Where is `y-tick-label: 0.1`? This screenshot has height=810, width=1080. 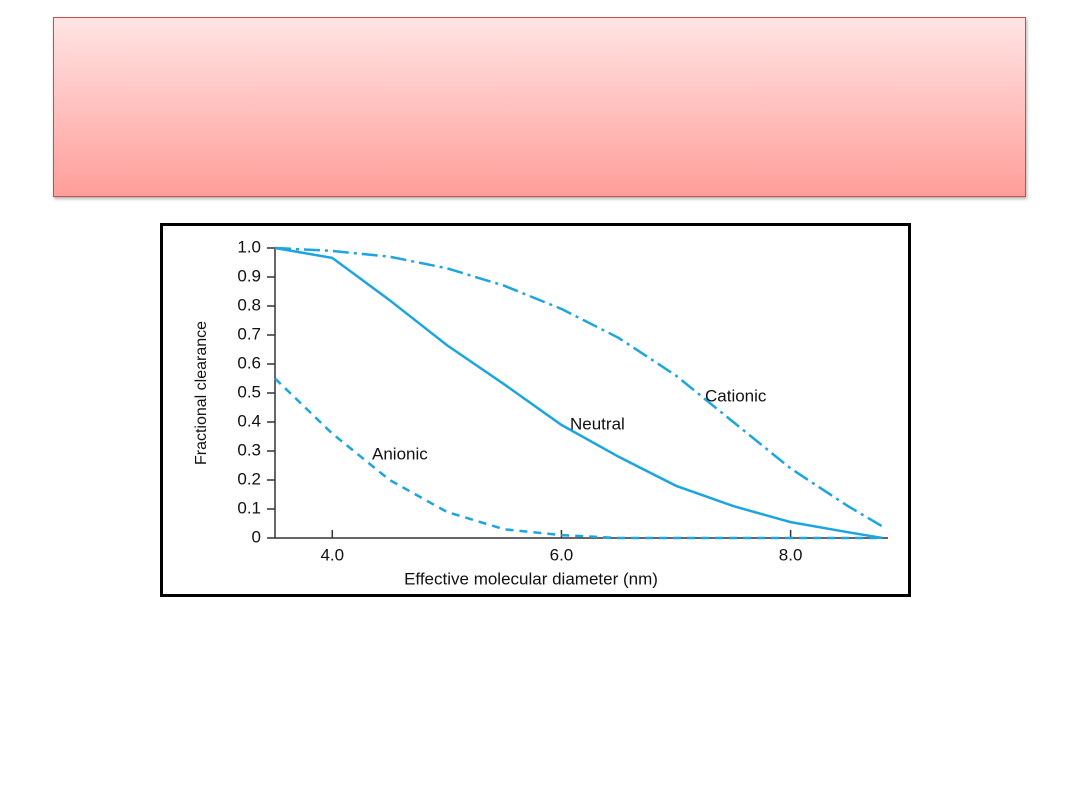 y-tick-label: 0.1 is located at coordinates (249, 507).